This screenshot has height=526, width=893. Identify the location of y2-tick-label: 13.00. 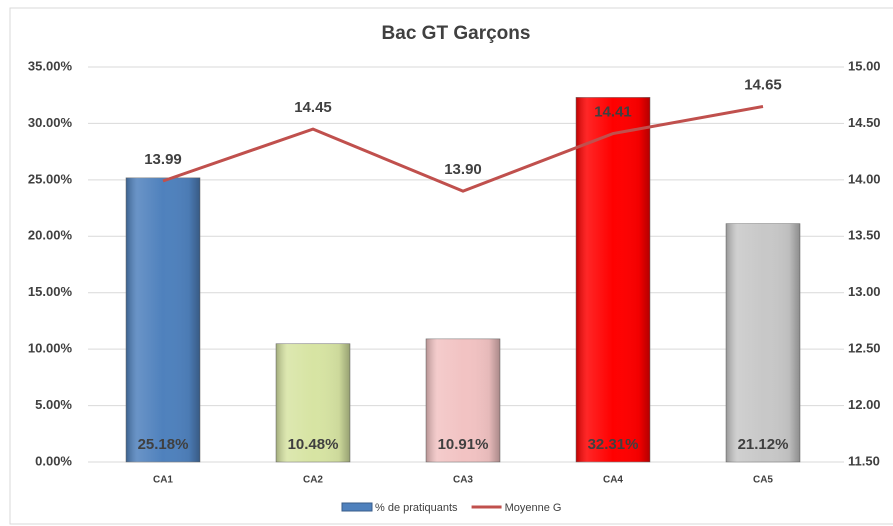
(864, 291).